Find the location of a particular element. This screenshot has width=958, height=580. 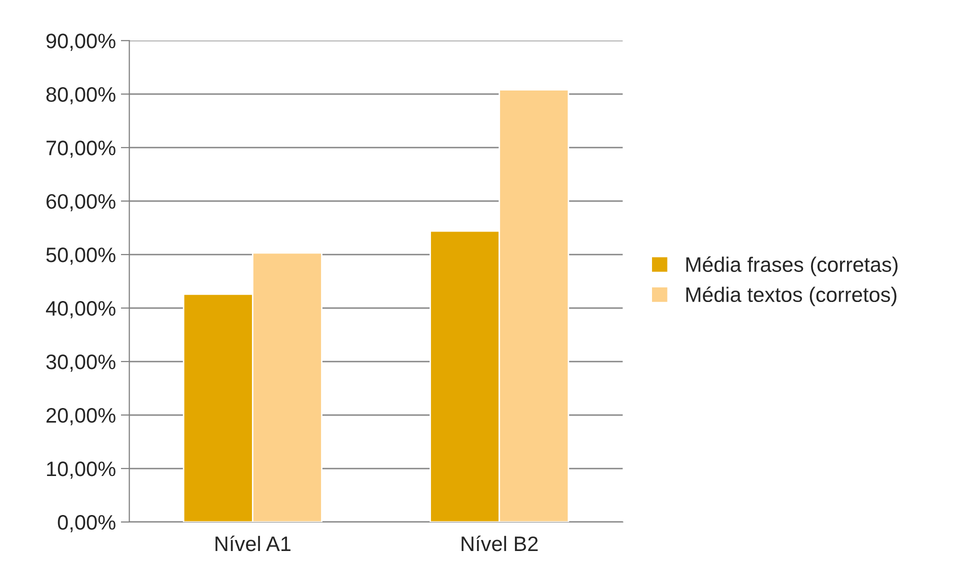

x-tick-label: Nível A1 is located at coordinates (253, 544).